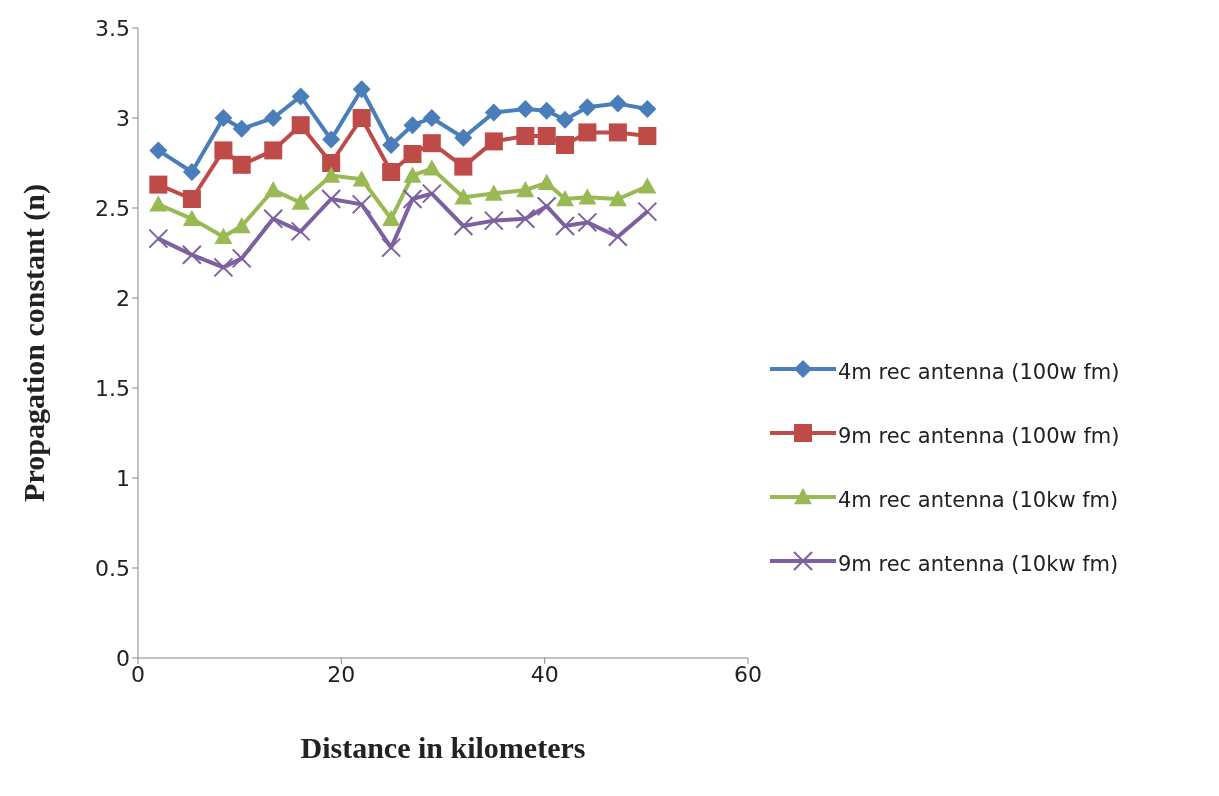 This screenshot has width=1219, height=796. What do you see at coordinates (341, 674) in the screenshot?
I see `x-tick-label: 20` at bounding box center [341, 674].